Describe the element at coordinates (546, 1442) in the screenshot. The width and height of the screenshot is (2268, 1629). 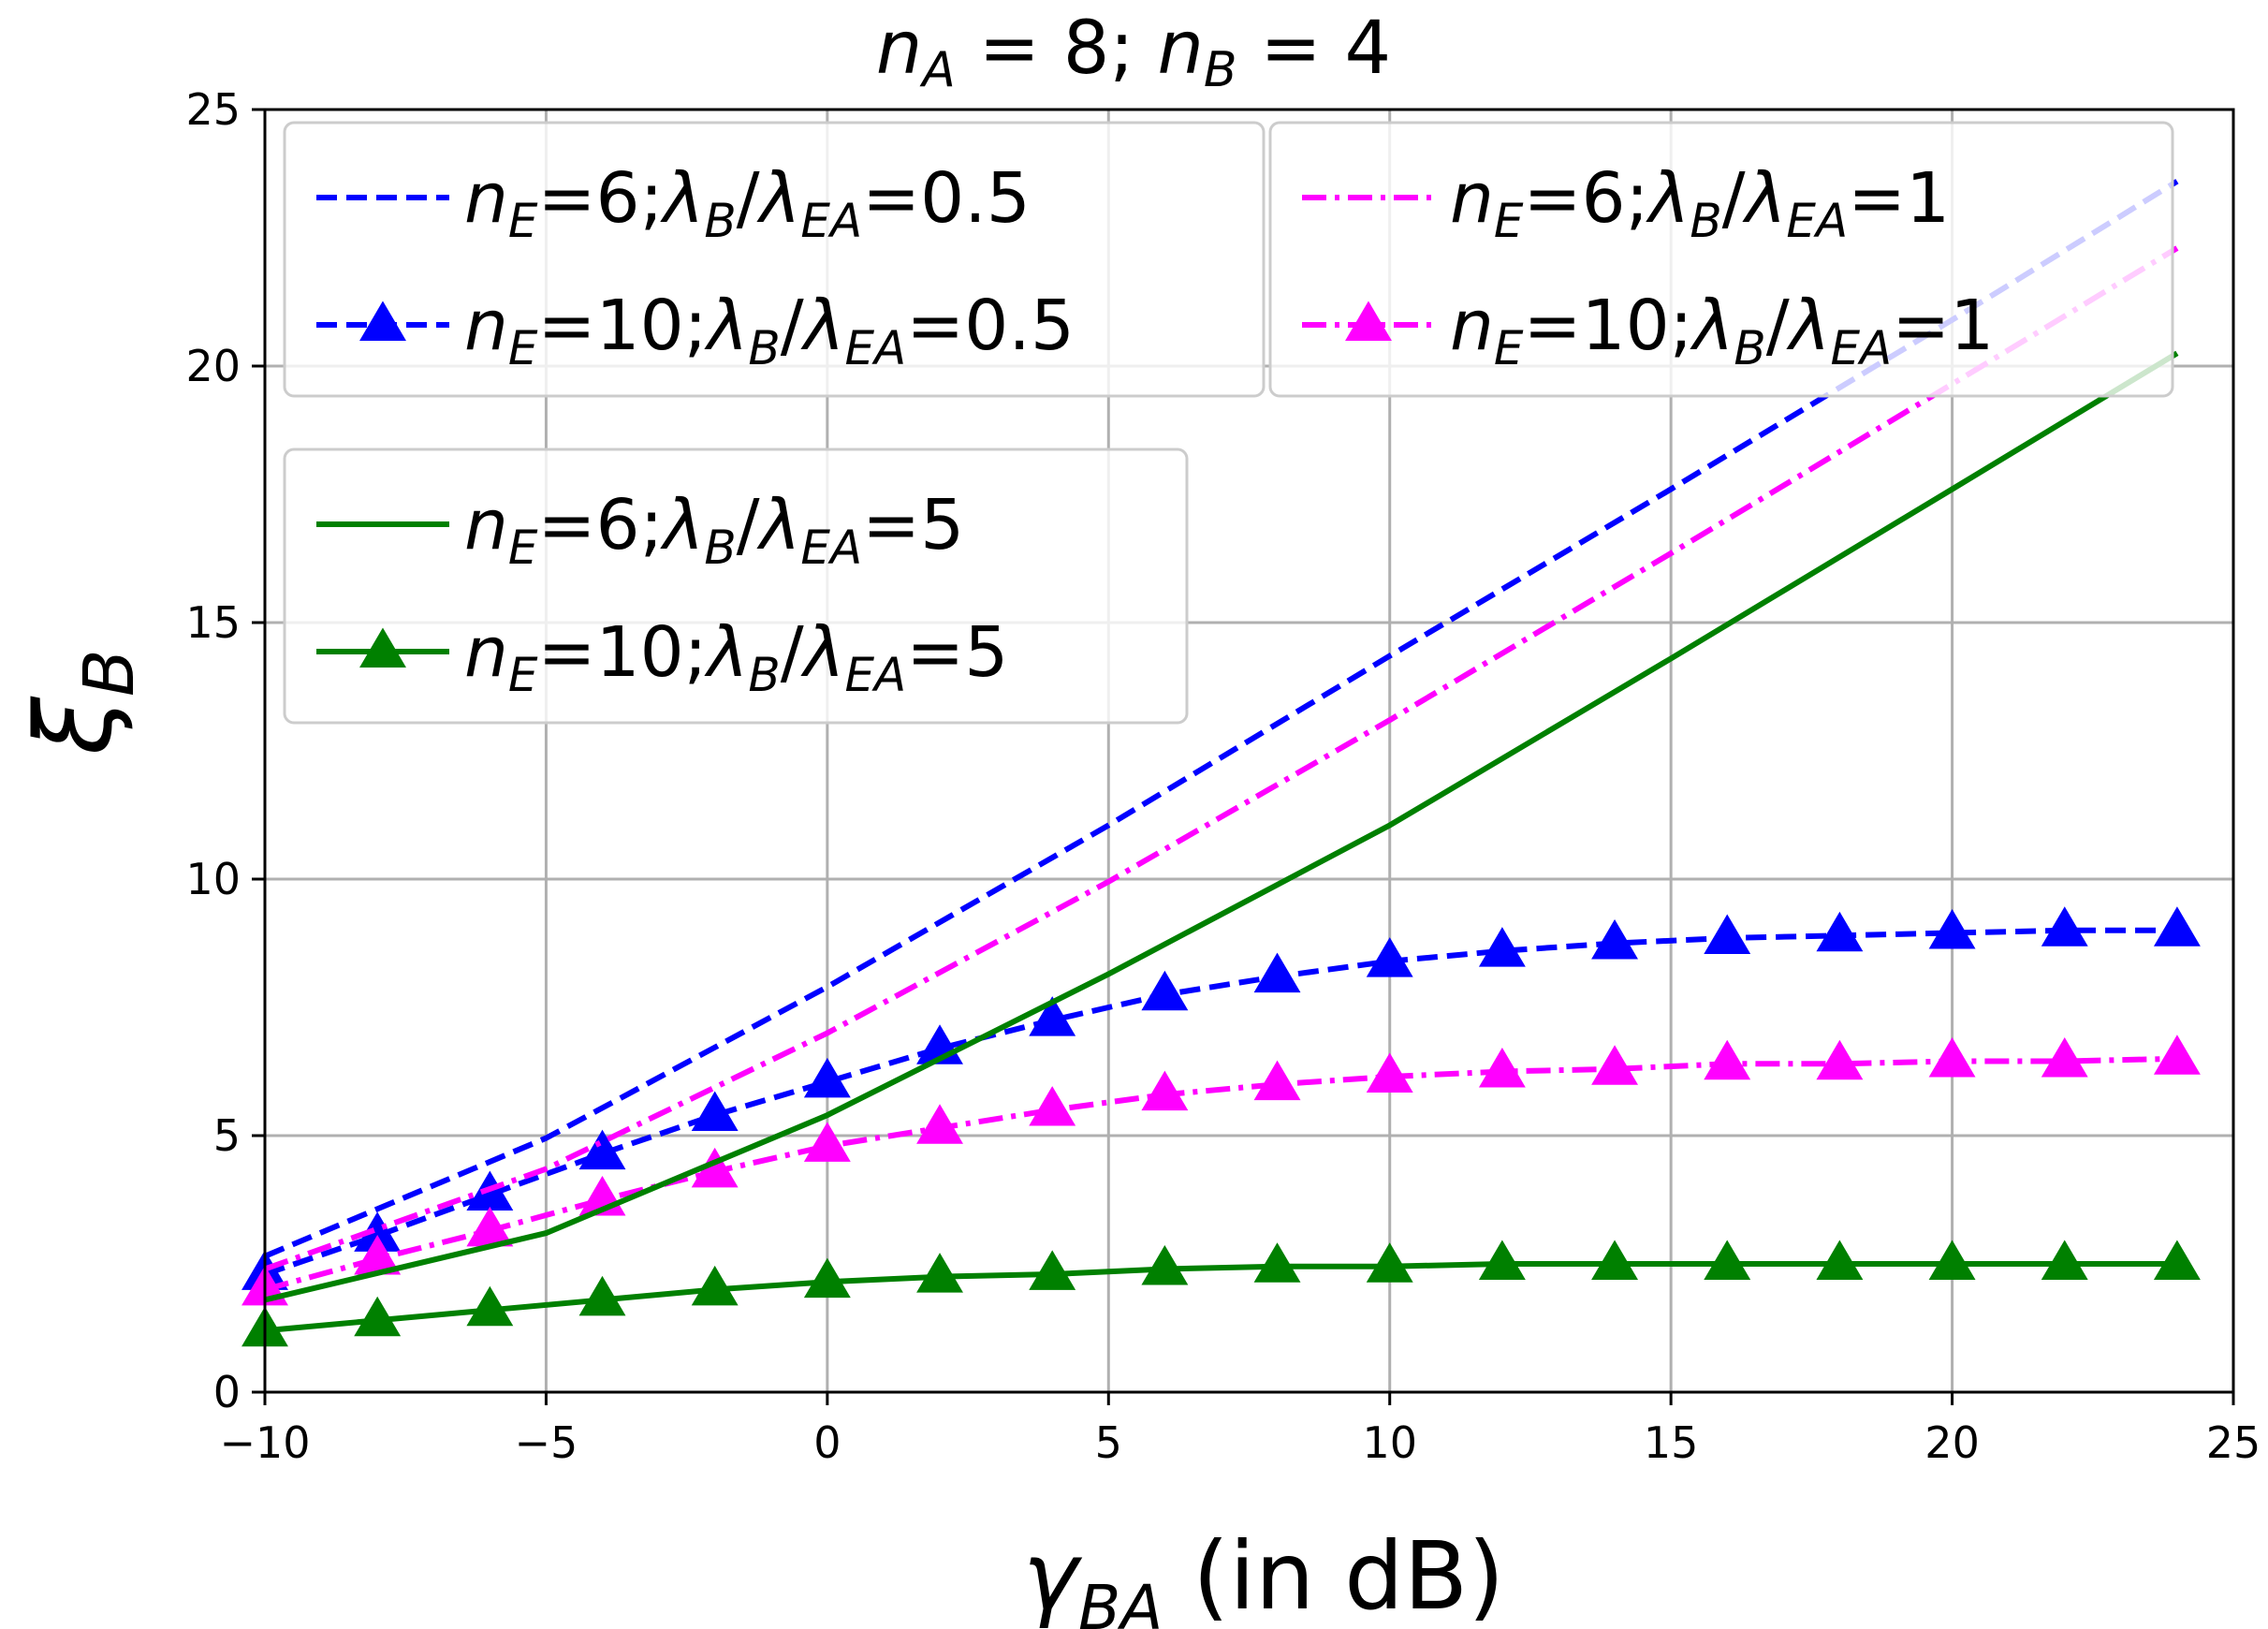
I see `x-tick-label: −5` at that location.